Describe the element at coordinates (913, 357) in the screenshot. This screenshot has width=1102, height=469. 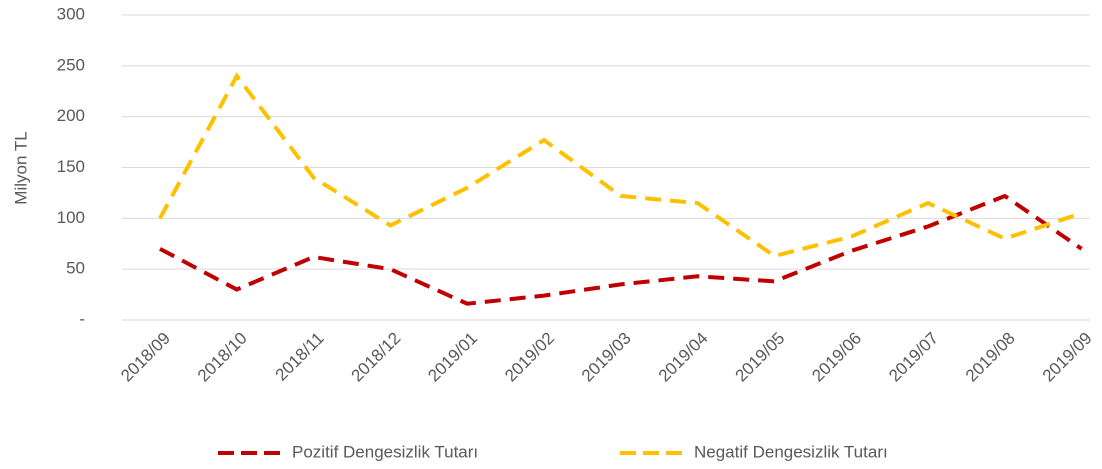
I see `x-tick-label: 2019/07` at that location.